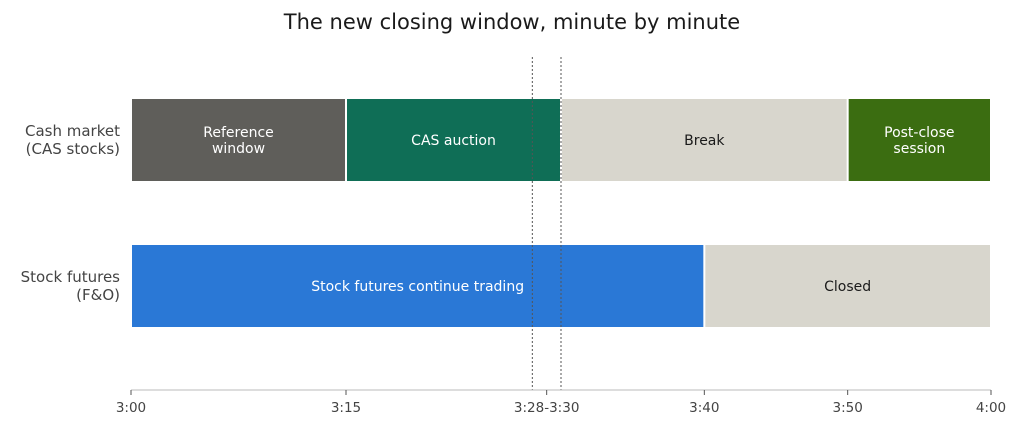  I want to click on segment-label: Post-close, so click(919, 133).